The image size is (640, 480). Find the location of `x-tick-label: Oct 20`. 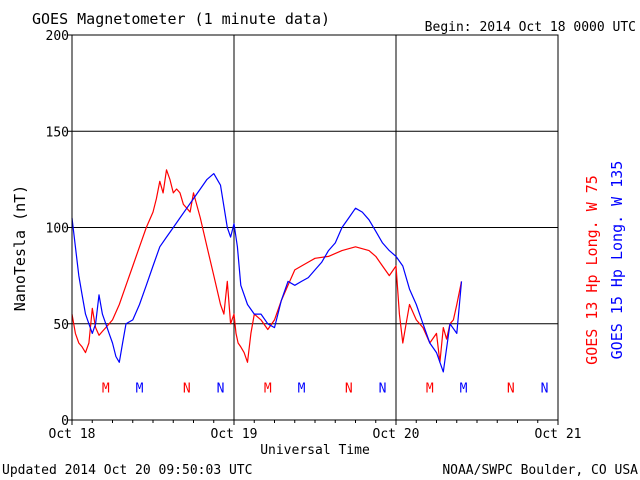

x-tick-label: Oct 20 is located at coordinates (396, 434).